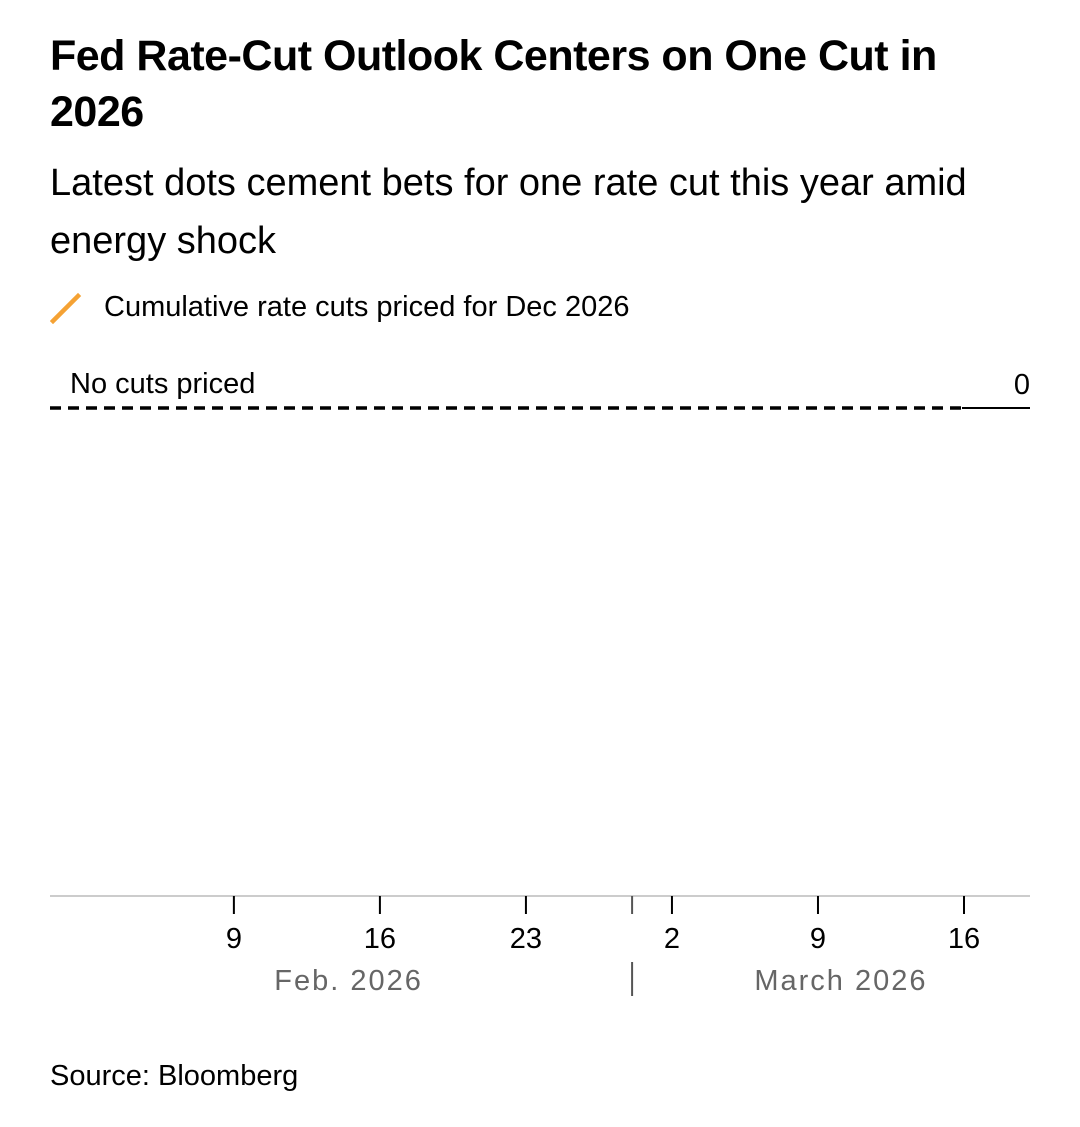 The width and height of the screenshot is (1080, 1127). Describe the element at coordinates (162, 384) in the screenshot. I see `reference-label: No cuts priced` at that location.